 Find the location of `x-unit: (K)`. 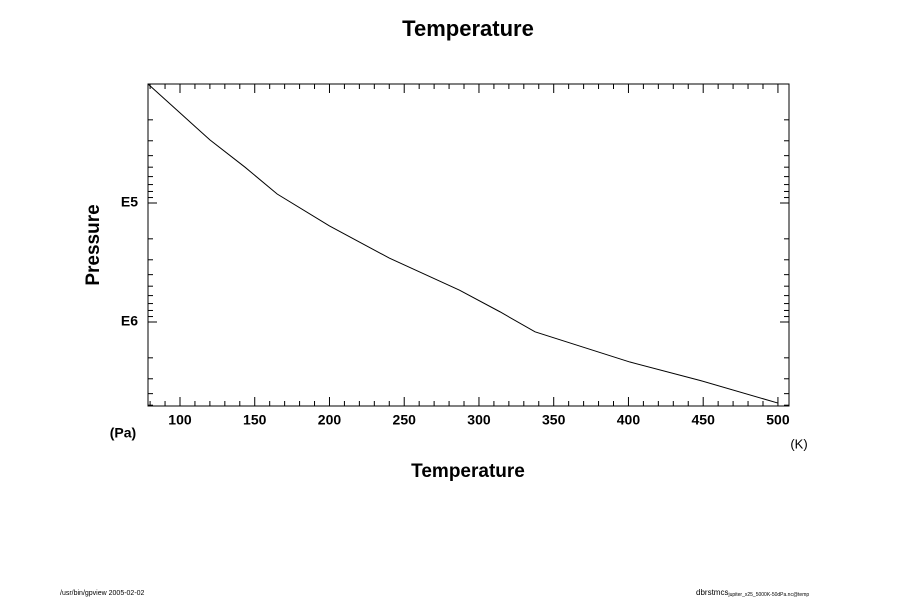

x-unit: (K) is located at coordinates (798, 443).